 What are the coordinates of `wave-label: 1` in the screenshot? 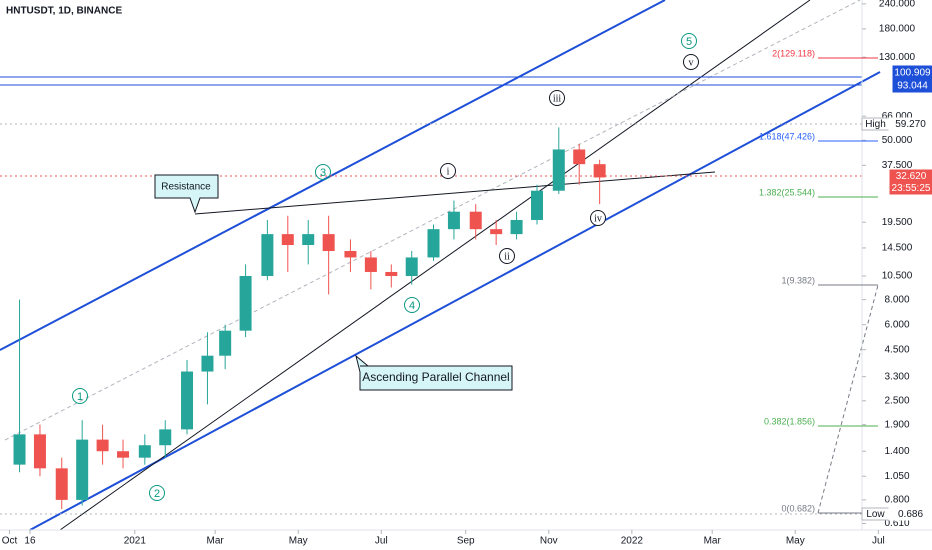 It's located at (80, 397).